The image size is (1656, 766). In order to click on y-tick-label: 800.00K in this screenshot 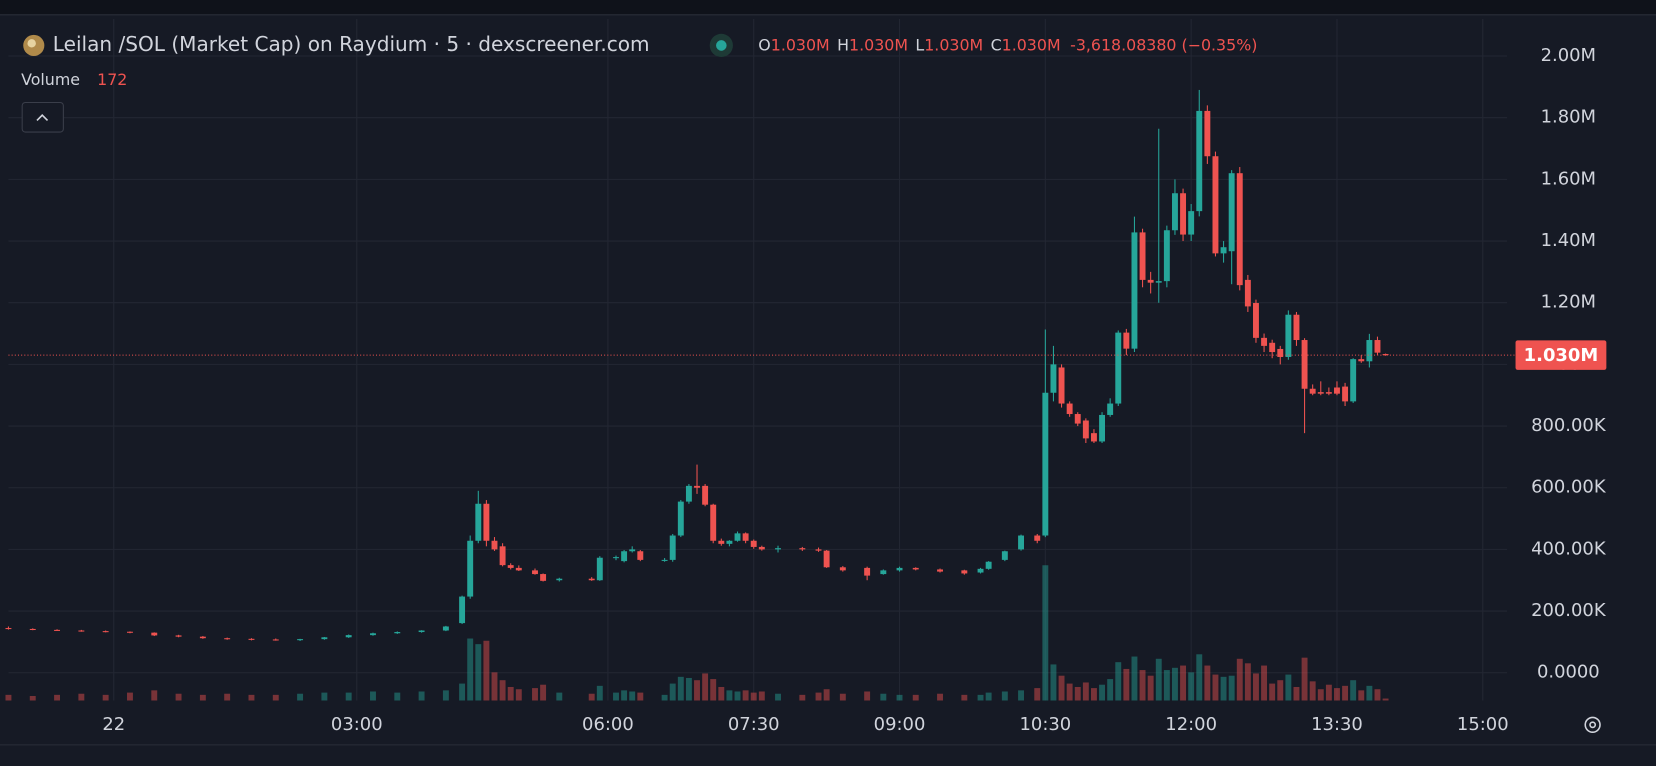, I will do `click(1569, 425)`.